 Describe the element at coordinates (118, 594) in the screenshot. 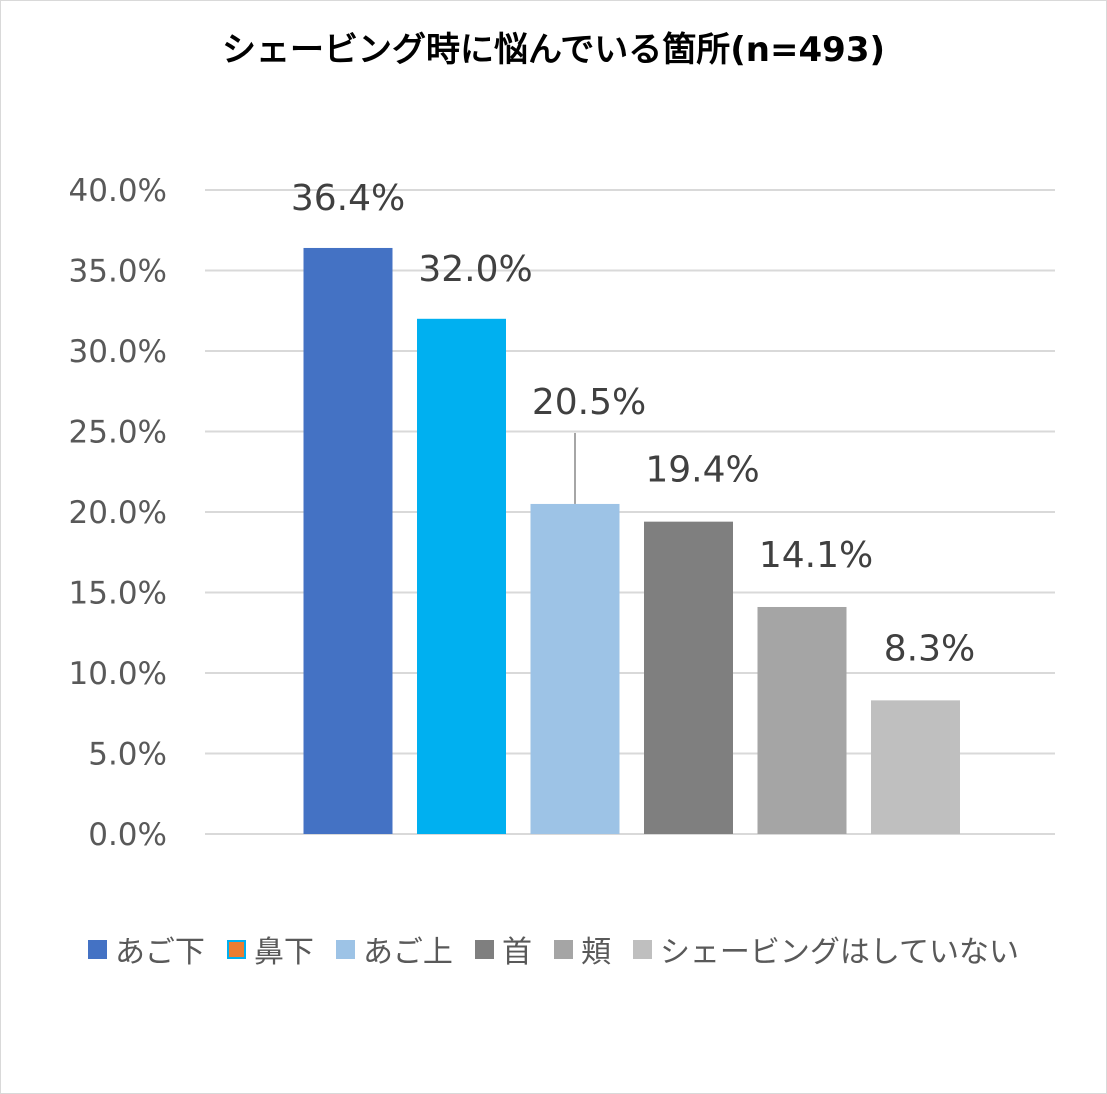

I see `y-tick-label: 15.0%` at that location.